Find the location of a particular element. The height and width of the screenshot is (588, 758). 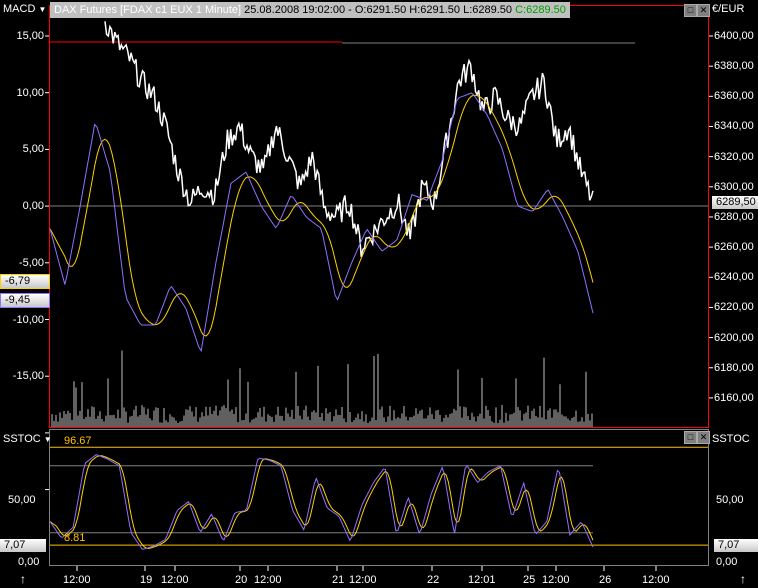

time-tick: 22 is located at coordinates (433, 580).